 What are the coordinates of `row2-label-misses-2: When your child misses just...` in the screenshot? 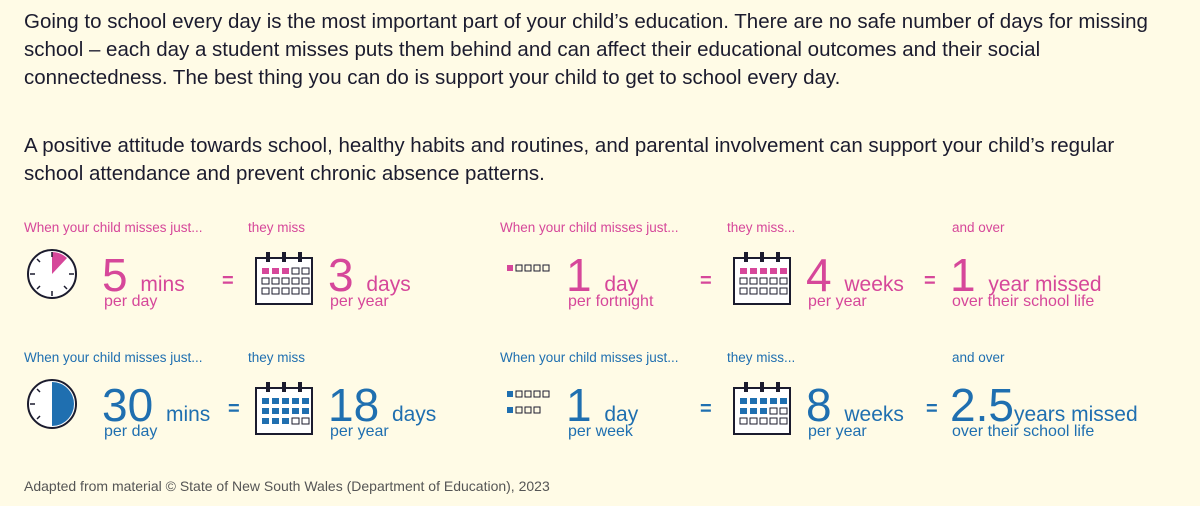 It's located at (589, 357).